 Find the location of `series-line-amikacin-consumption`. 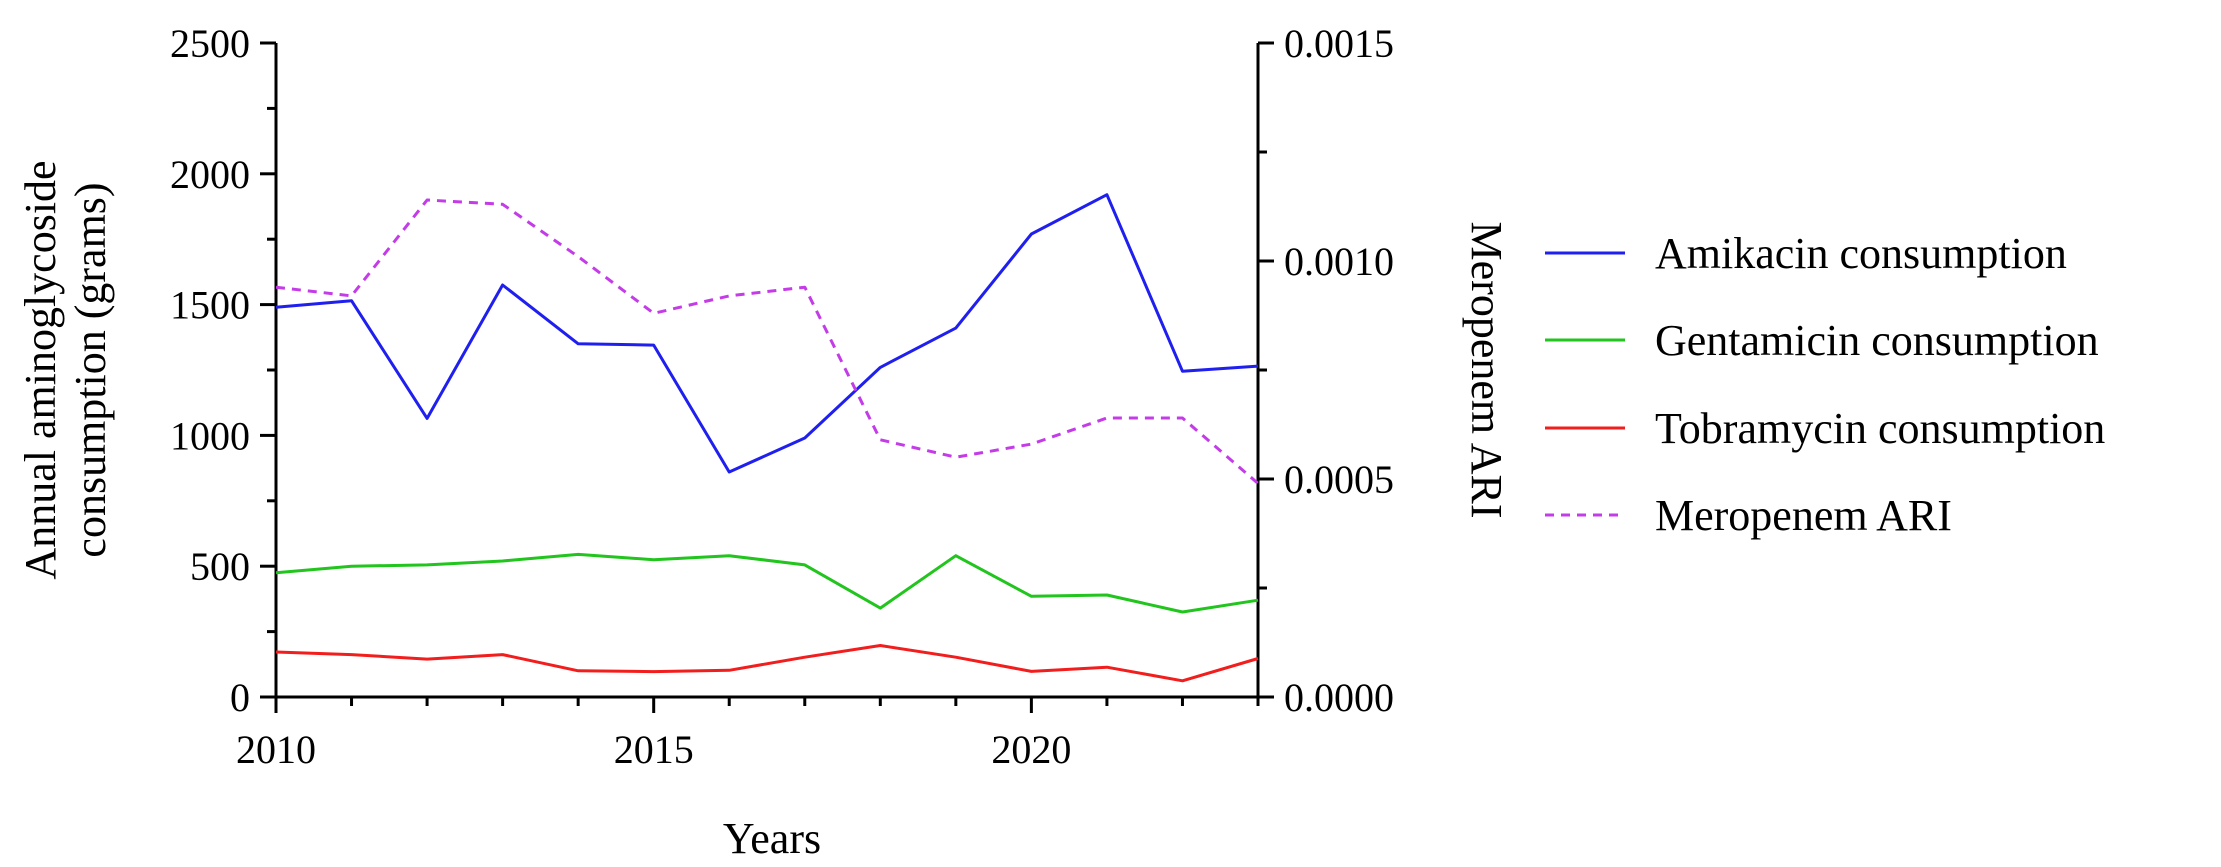

series-line-amikacin-consumption is located at coordinates (767, 333).